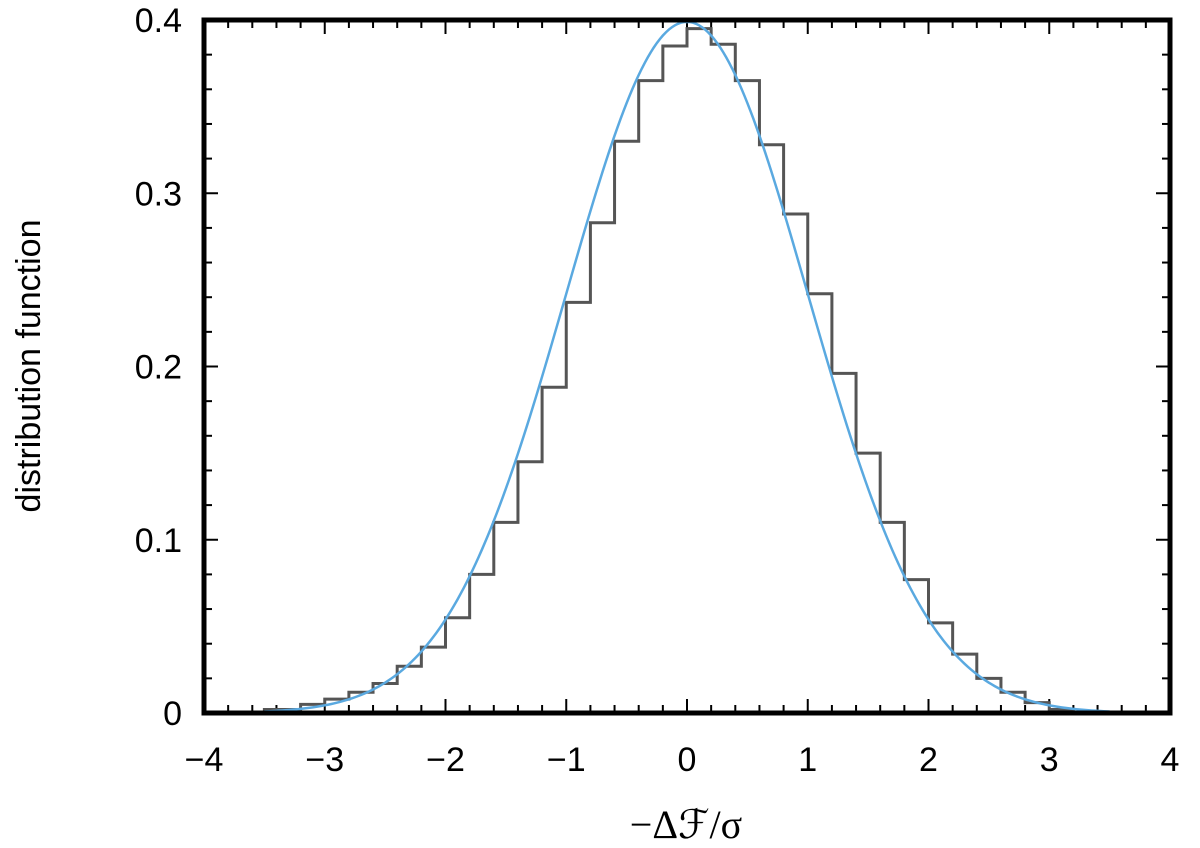 The image size is (1200, 848). I want to click on x-tick-label: 3, so click(1049, 760).